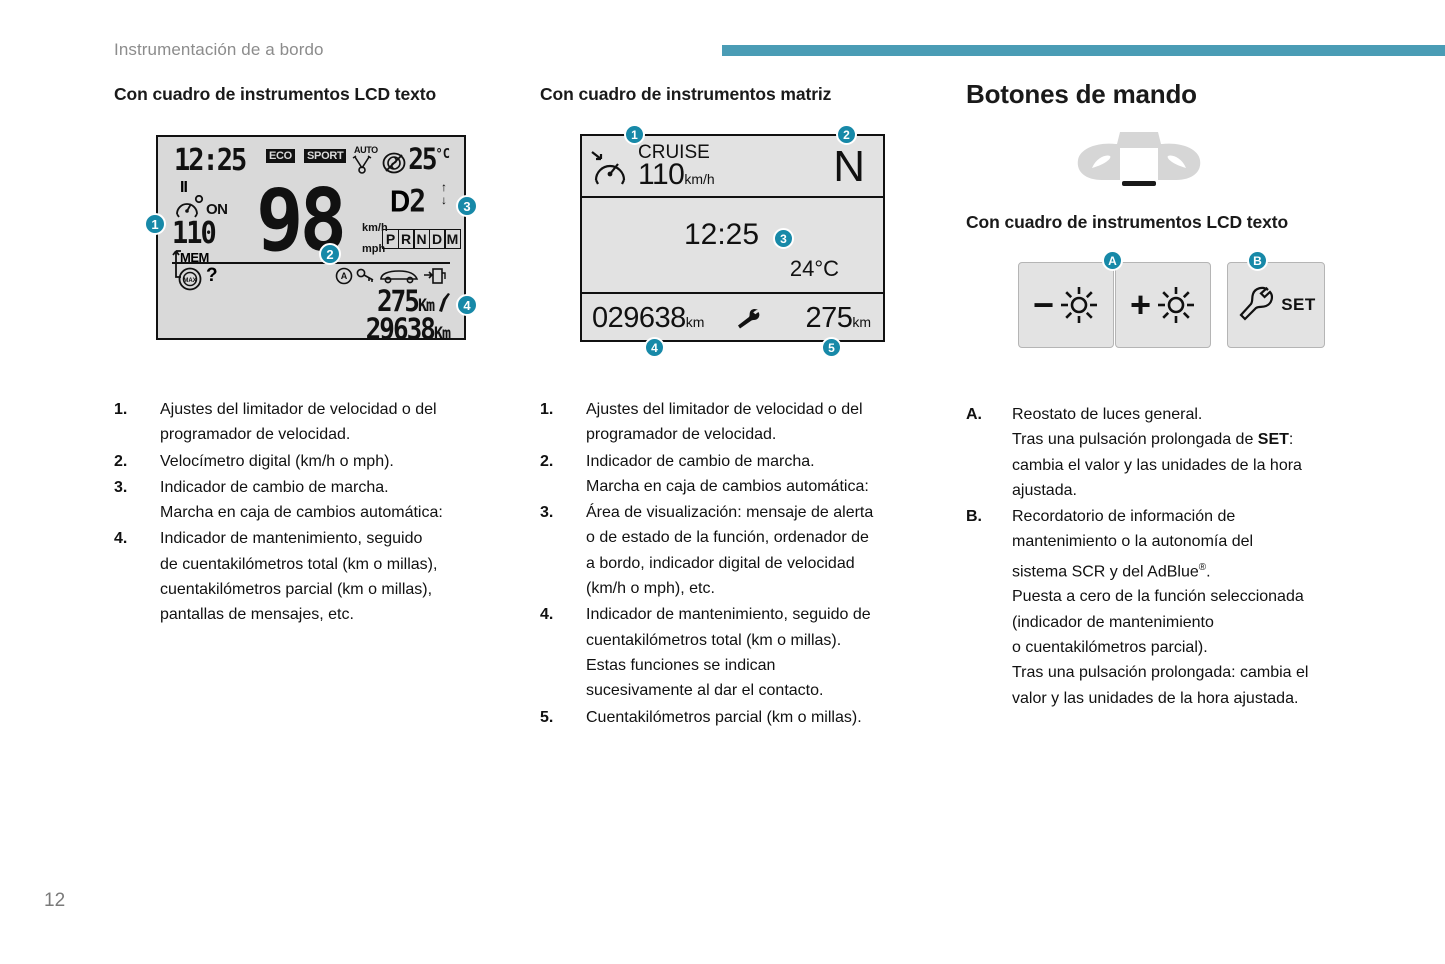  I want to click on brightness-up-button: +, so click(1163, 305).